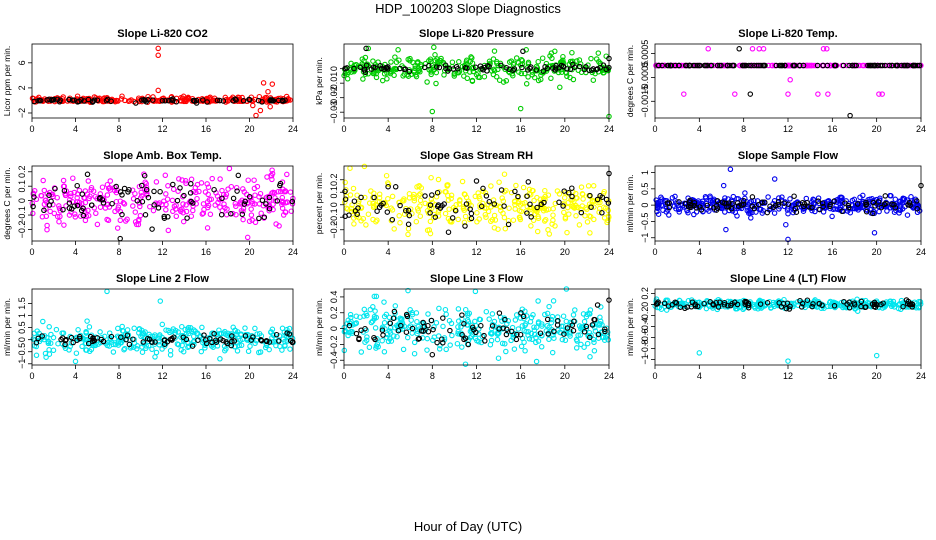 Image resolution: width=936 pixels, height=540 pixels. What do you see at coordinates (31, 252) in the screenshot?
I see `x-tick-label: 0` at bounding box center [31, 252].